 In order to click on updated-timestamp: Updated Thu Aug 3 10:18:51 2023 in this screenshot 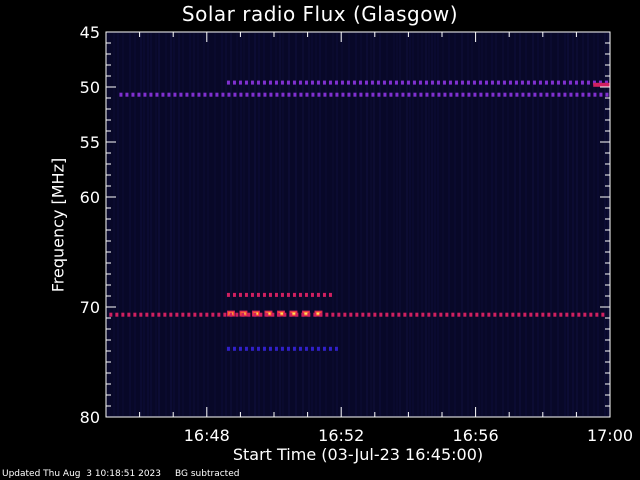, I will do `click(82, 474)`.